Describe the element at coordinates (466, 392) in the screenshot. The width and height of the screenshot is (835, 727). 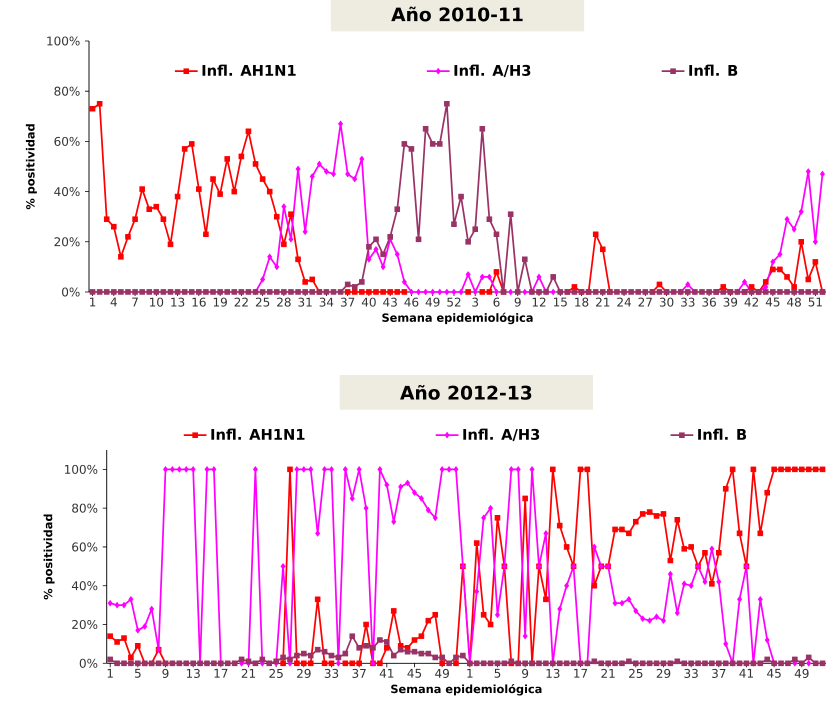
I see `chart-title: Año 2012-13` at that location.